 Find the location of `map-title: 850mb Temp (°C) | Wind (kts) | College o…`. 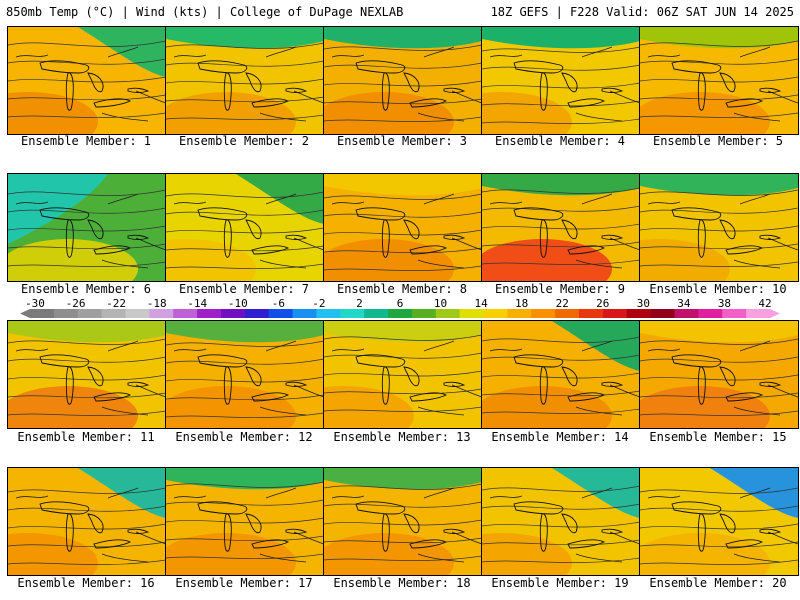

map-title: 850mb Temp (°C) | Wind (kts) | College o… is located at coordinates (205, 12).